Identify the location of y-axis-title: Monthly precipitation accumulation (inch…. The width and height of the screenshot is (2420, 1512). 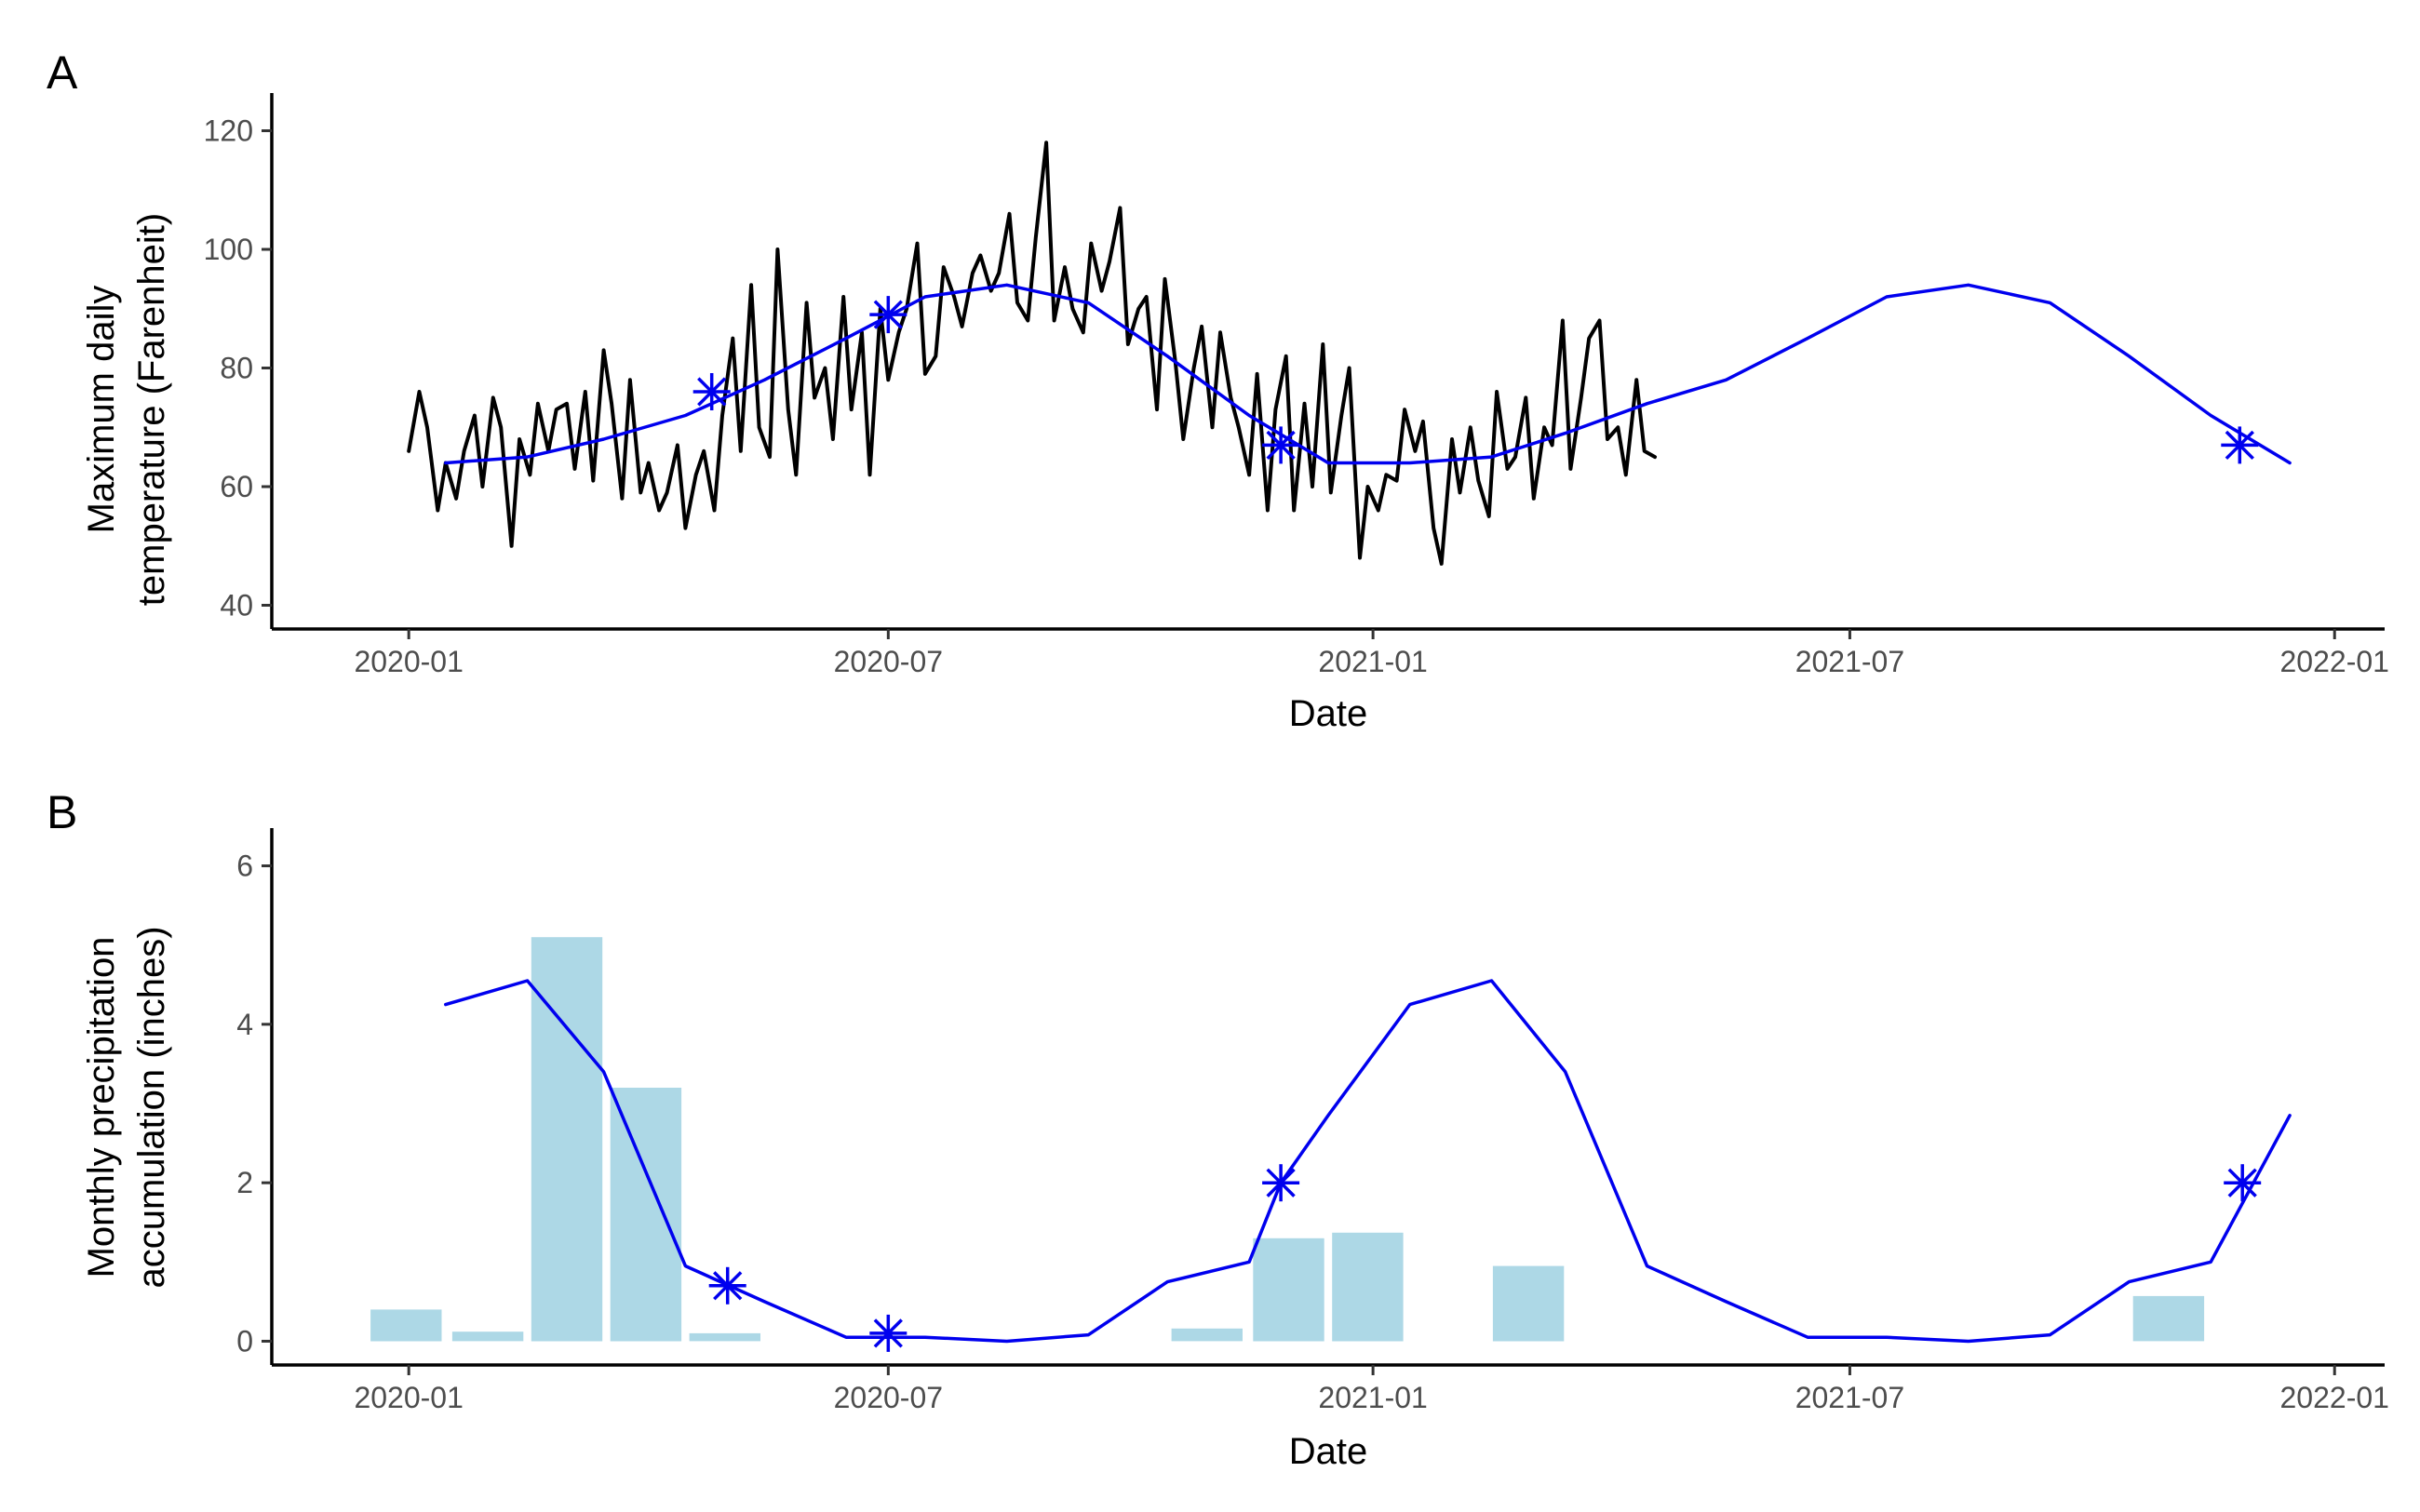
(126, 1107).